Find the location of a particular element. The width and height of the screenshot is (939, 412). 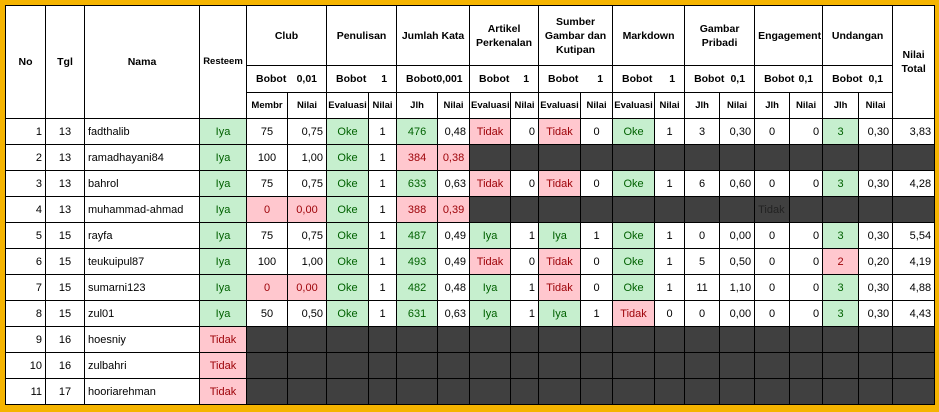

group-header: Gambar Pribadi is located at coordinates (720, 35).